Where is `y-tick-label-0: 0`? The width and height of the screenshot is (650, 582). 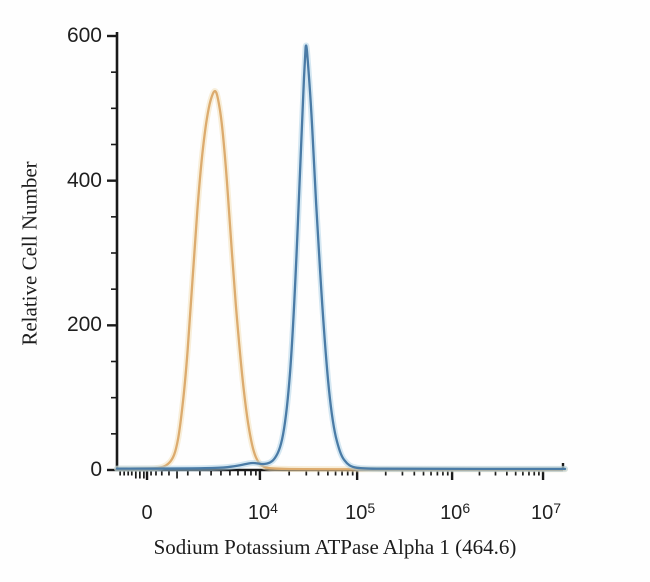 y-tick-label-0: 0 is located at coordinates (96, 469).